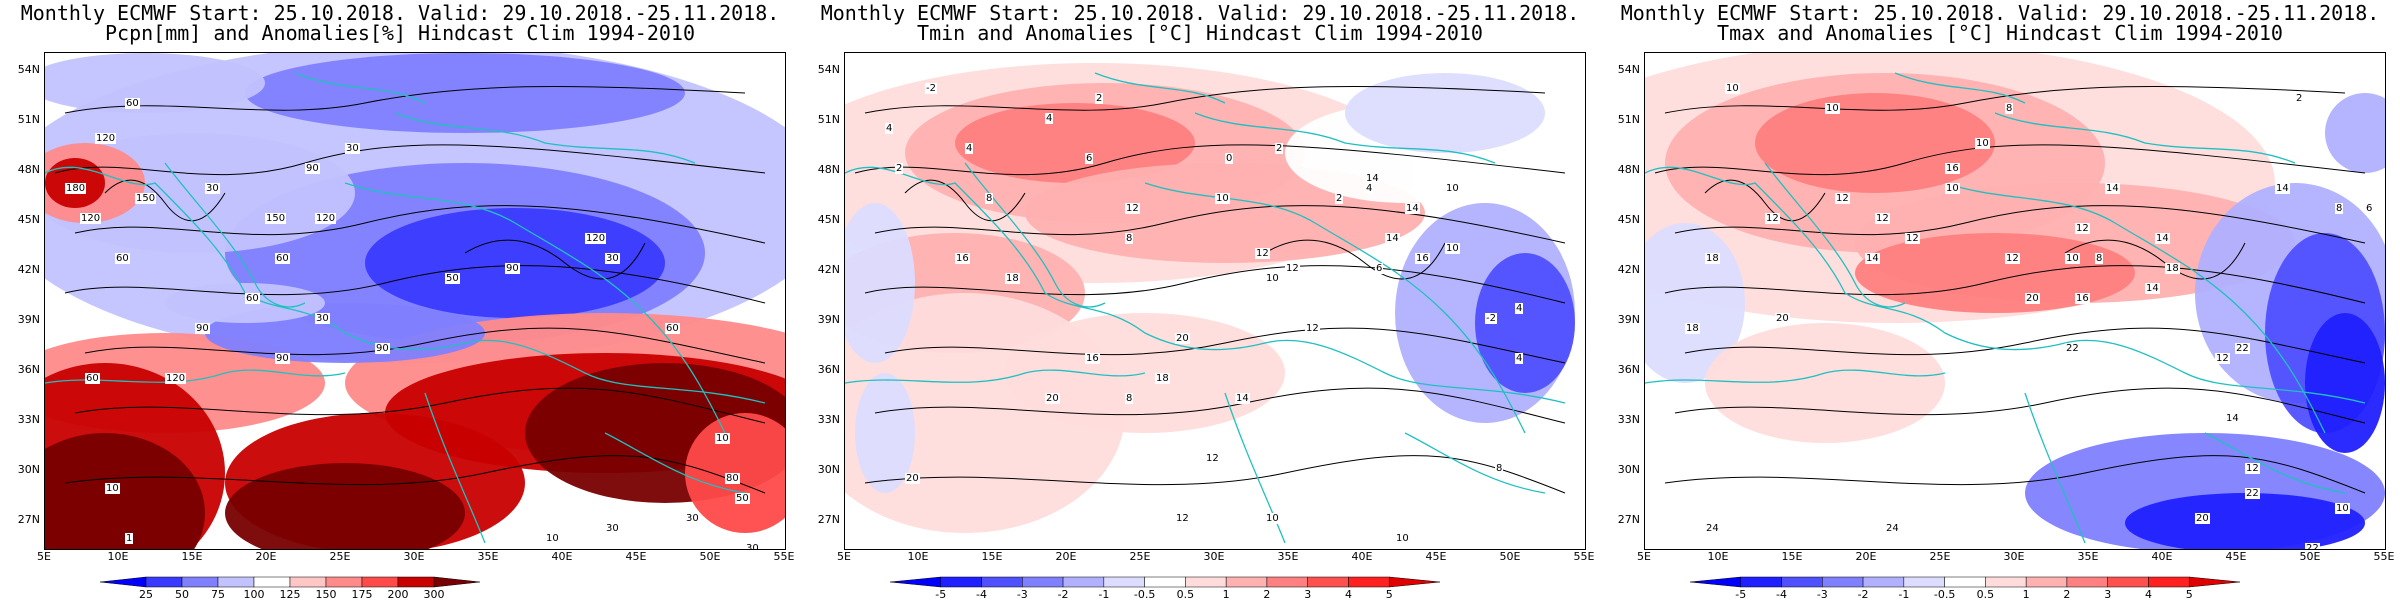 The width and height of the screenshot is (2400, 601). I want to click on colorbar-tick-label: 200, so click(398, 594).